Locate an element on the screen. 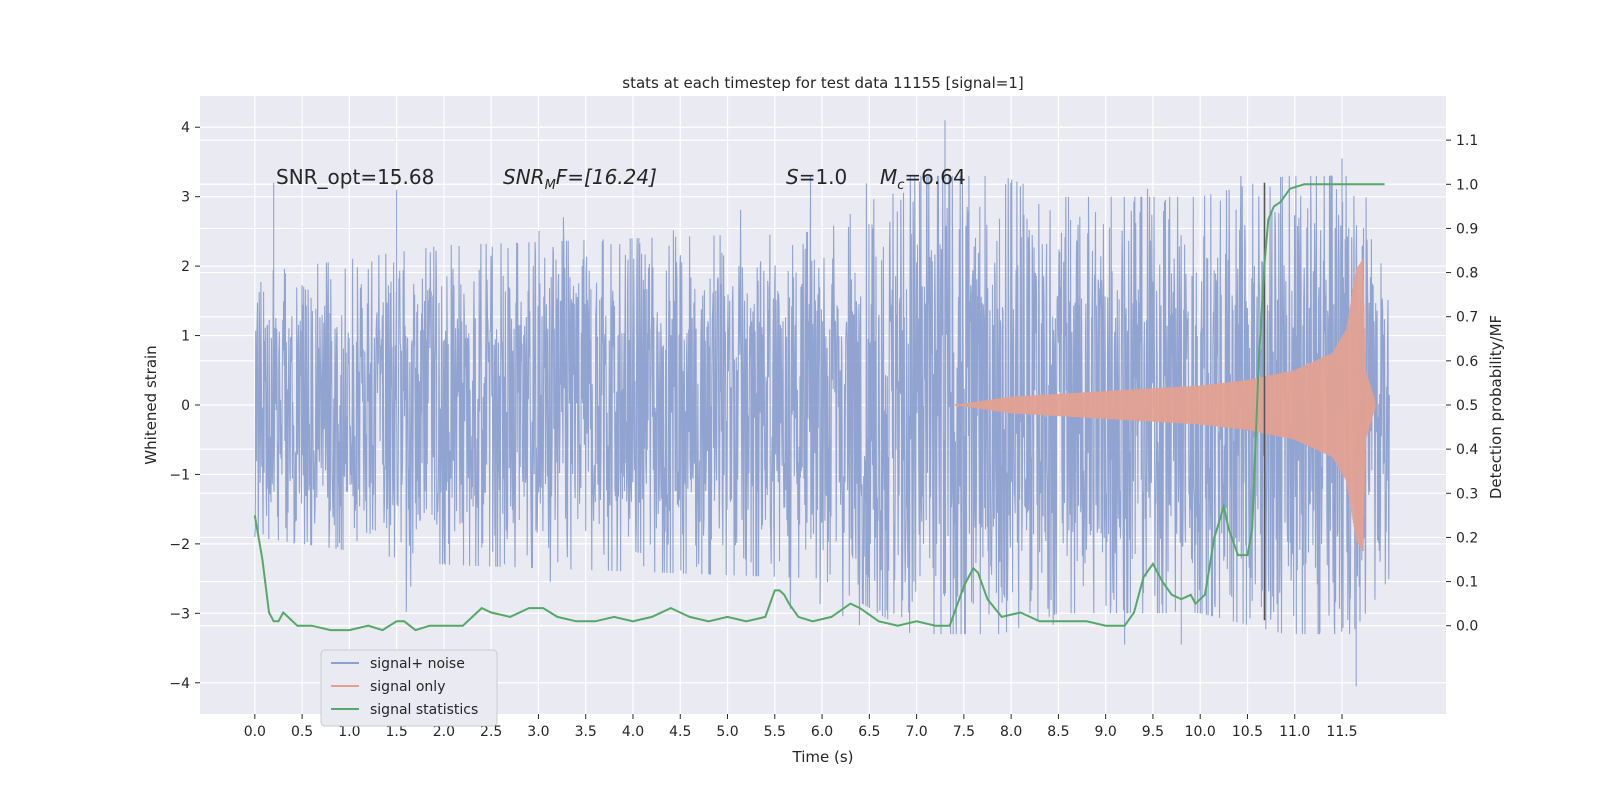  legend-label-signal-statistics: signal statistics is located at coordinates (424, 710).